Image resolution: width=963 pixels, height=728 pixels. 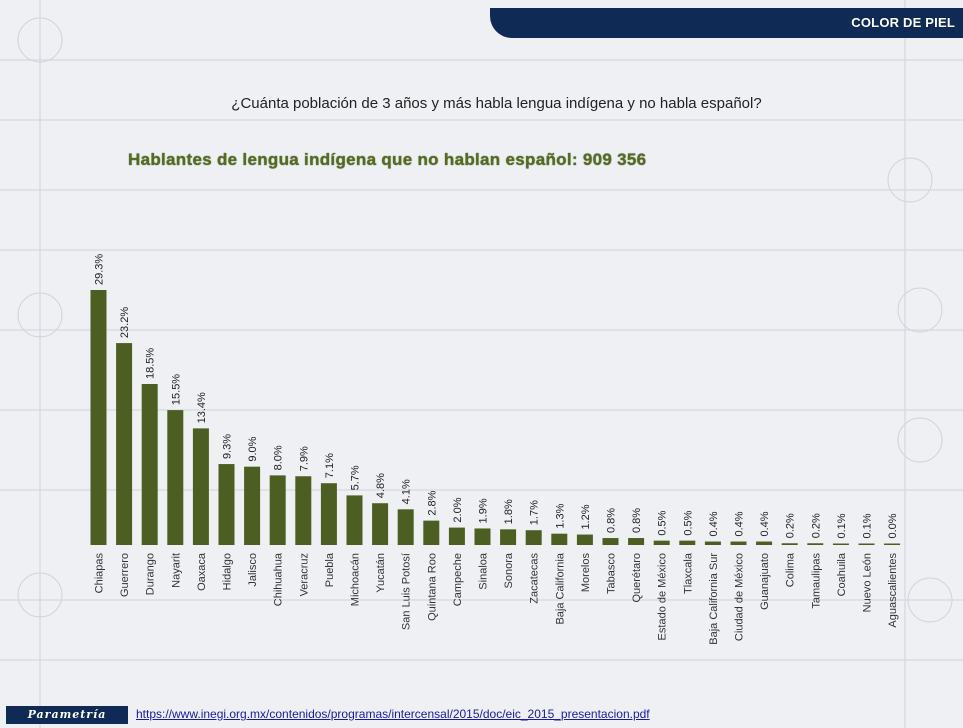 What do you see at coordinates (765, 523) in the screenshot?
I see `data-label-27: 0.4%` at bounding box center [765, 523].